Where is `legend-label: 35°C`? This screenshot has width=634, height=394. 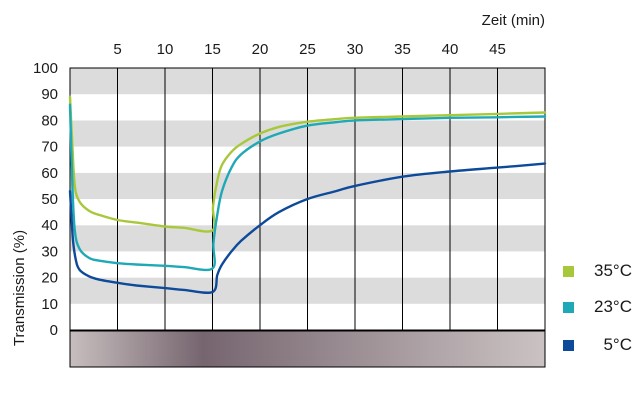 legend-label: 35°C is located at coordinates (613, 270).